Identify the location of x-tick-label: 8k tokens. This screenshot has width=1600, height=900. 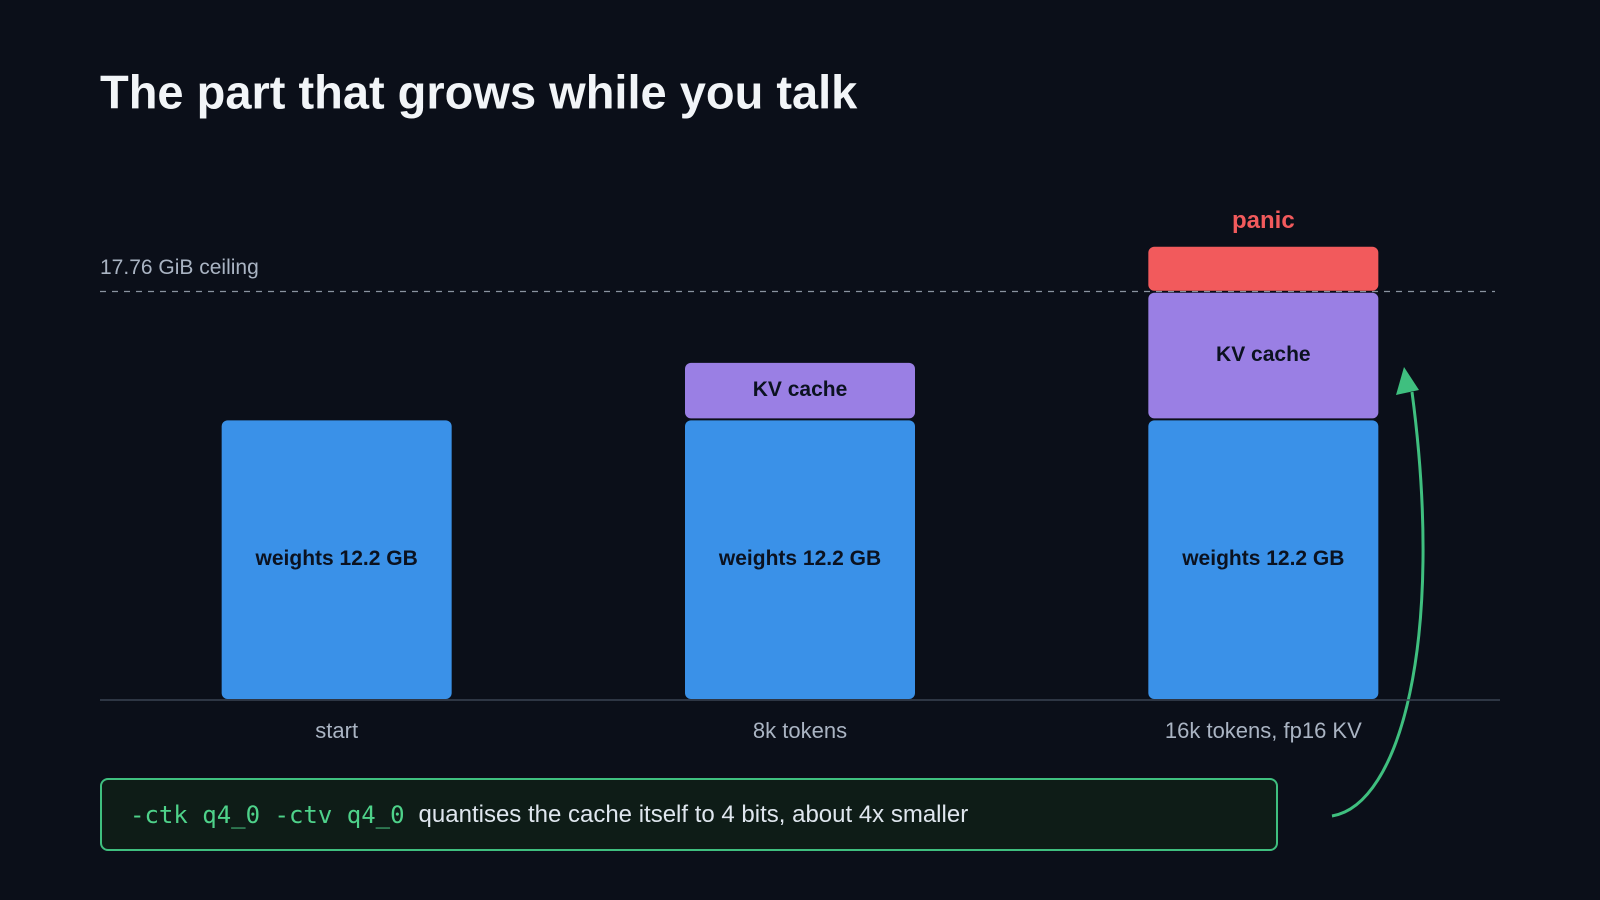
(800, 730).